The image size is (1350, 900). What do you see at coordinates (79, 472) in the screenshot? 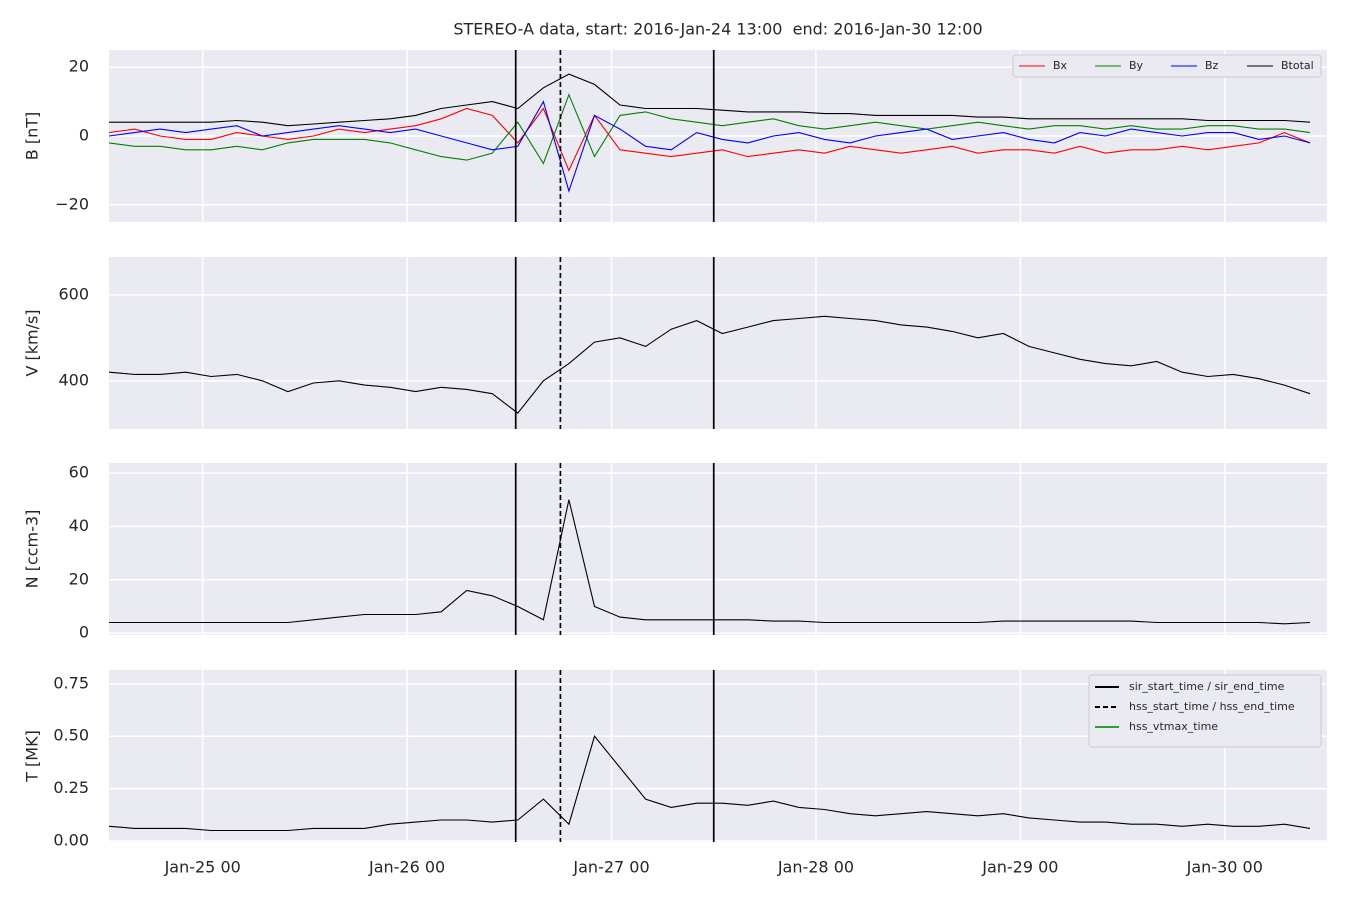
I see `y-tick-label: 60` at bounding box center [79, 472].